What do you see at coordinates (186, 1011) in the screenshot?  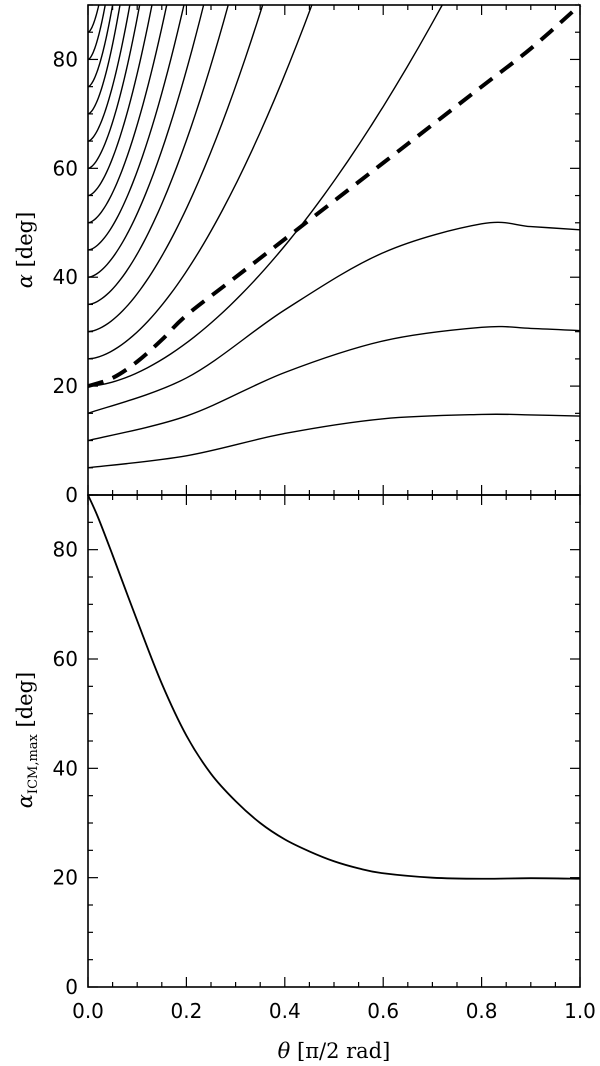 I see `x-tick-label: 0.2` at bounding box center [186, 1011].